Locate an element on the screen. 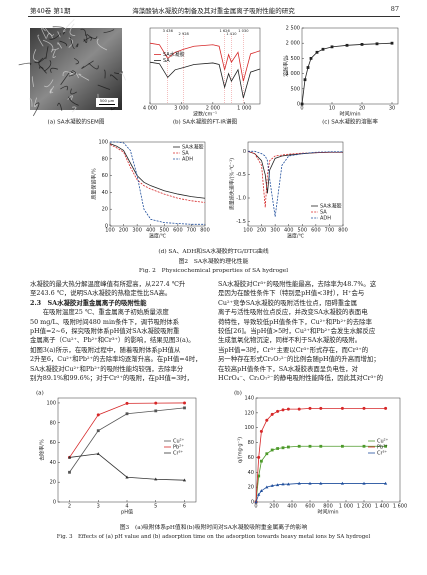 The height and width of the screenshot is (575, 427). panel-label: (b) is located at coordinates (238, 394).